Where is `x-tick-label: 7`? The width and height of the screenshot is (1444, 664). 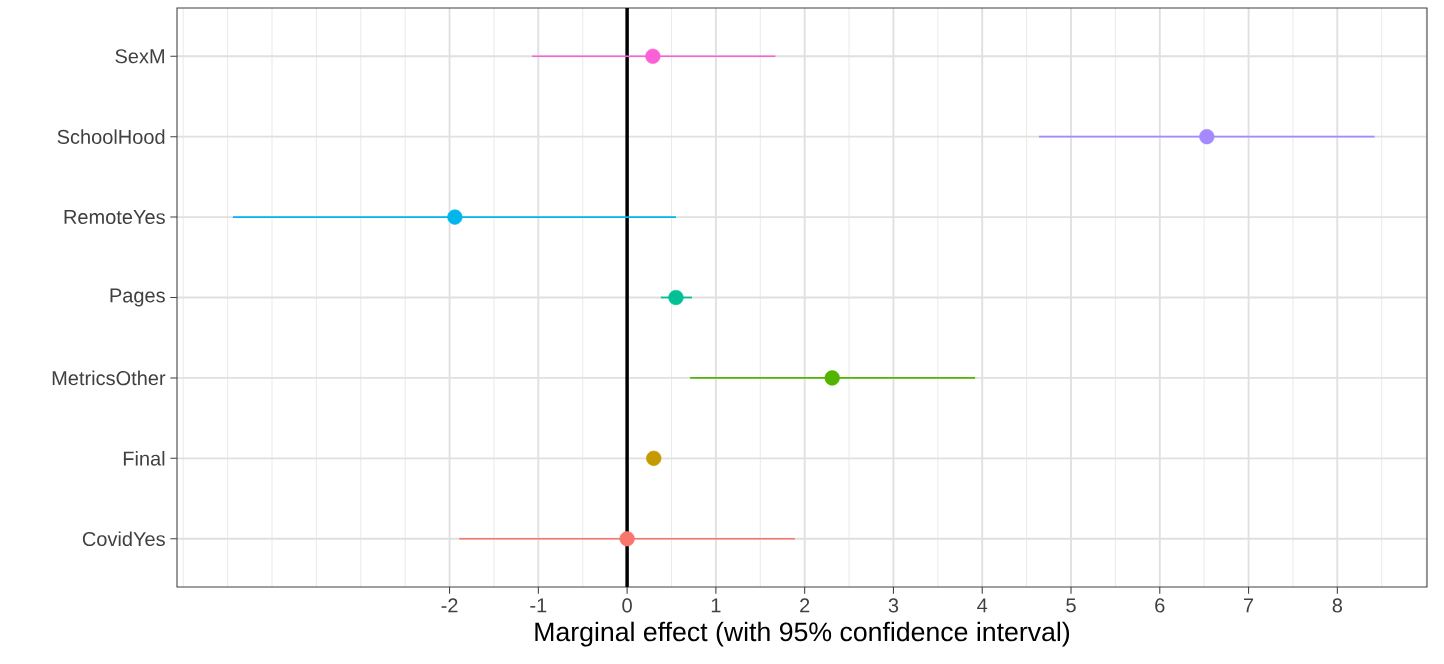 x-tick-label: 7 is located at coordinates (1249, 605).